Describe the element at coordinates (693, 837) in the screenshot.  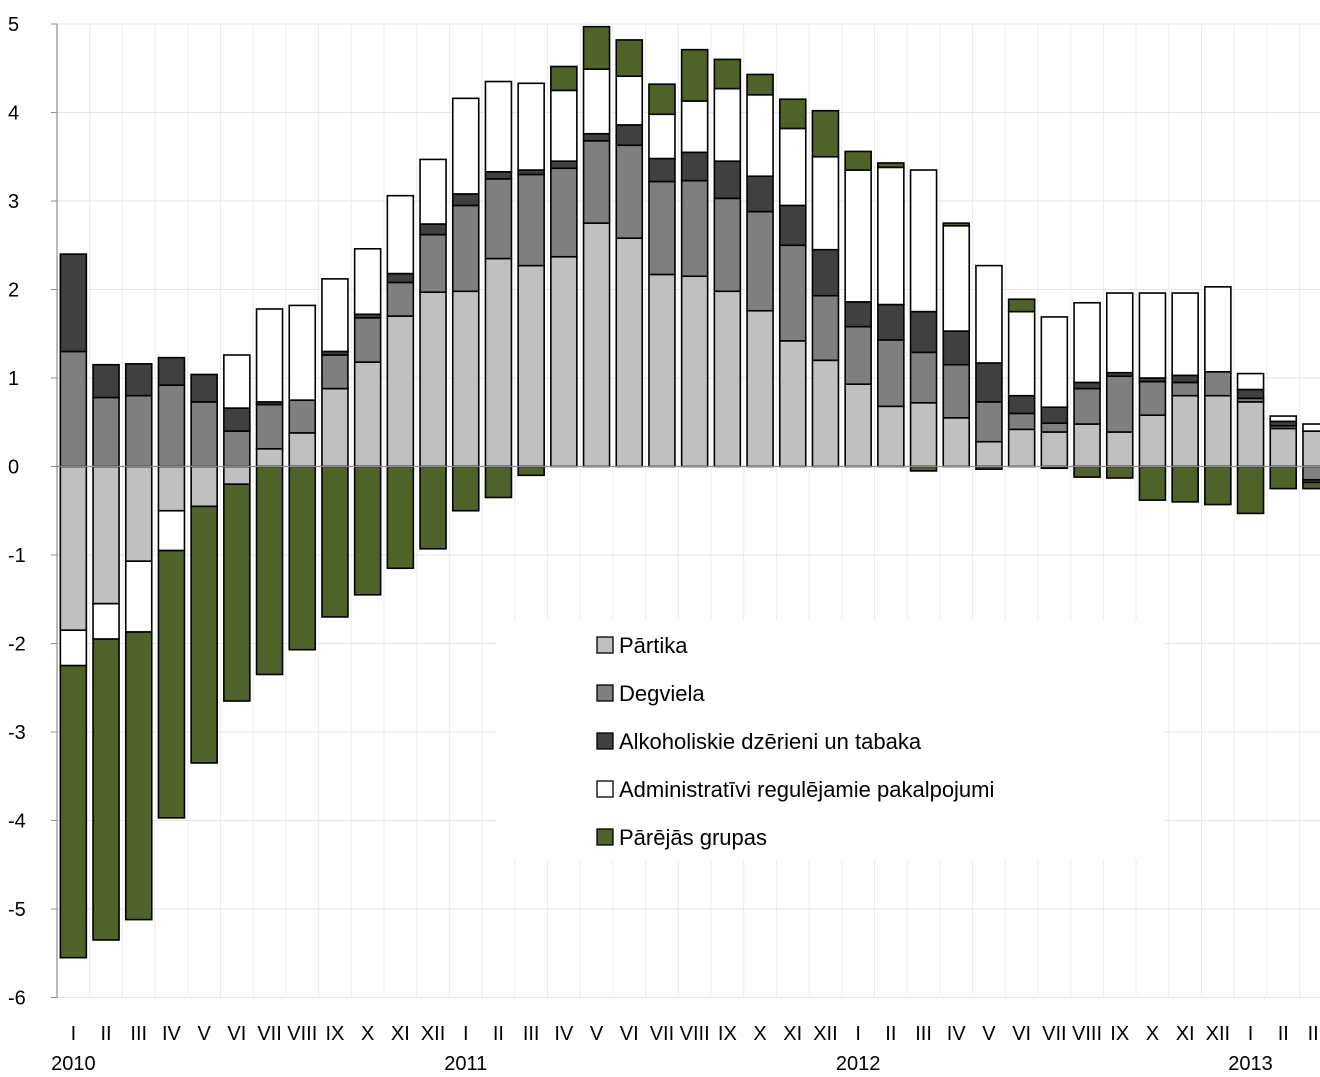
I see `legend-label: Pārējās grupas` at that location.